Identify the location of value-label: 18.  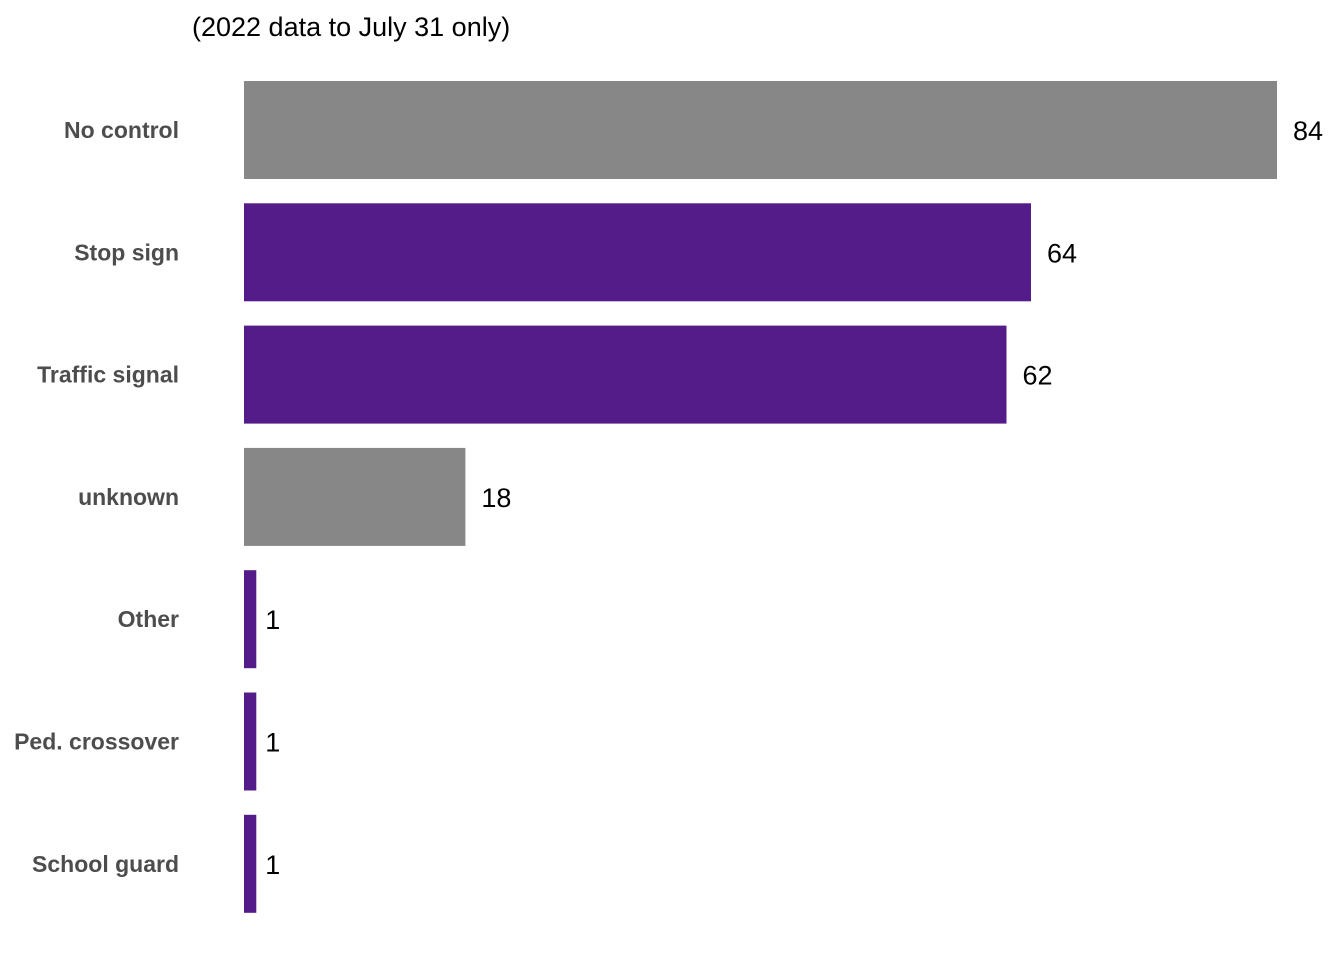
(496, 498).